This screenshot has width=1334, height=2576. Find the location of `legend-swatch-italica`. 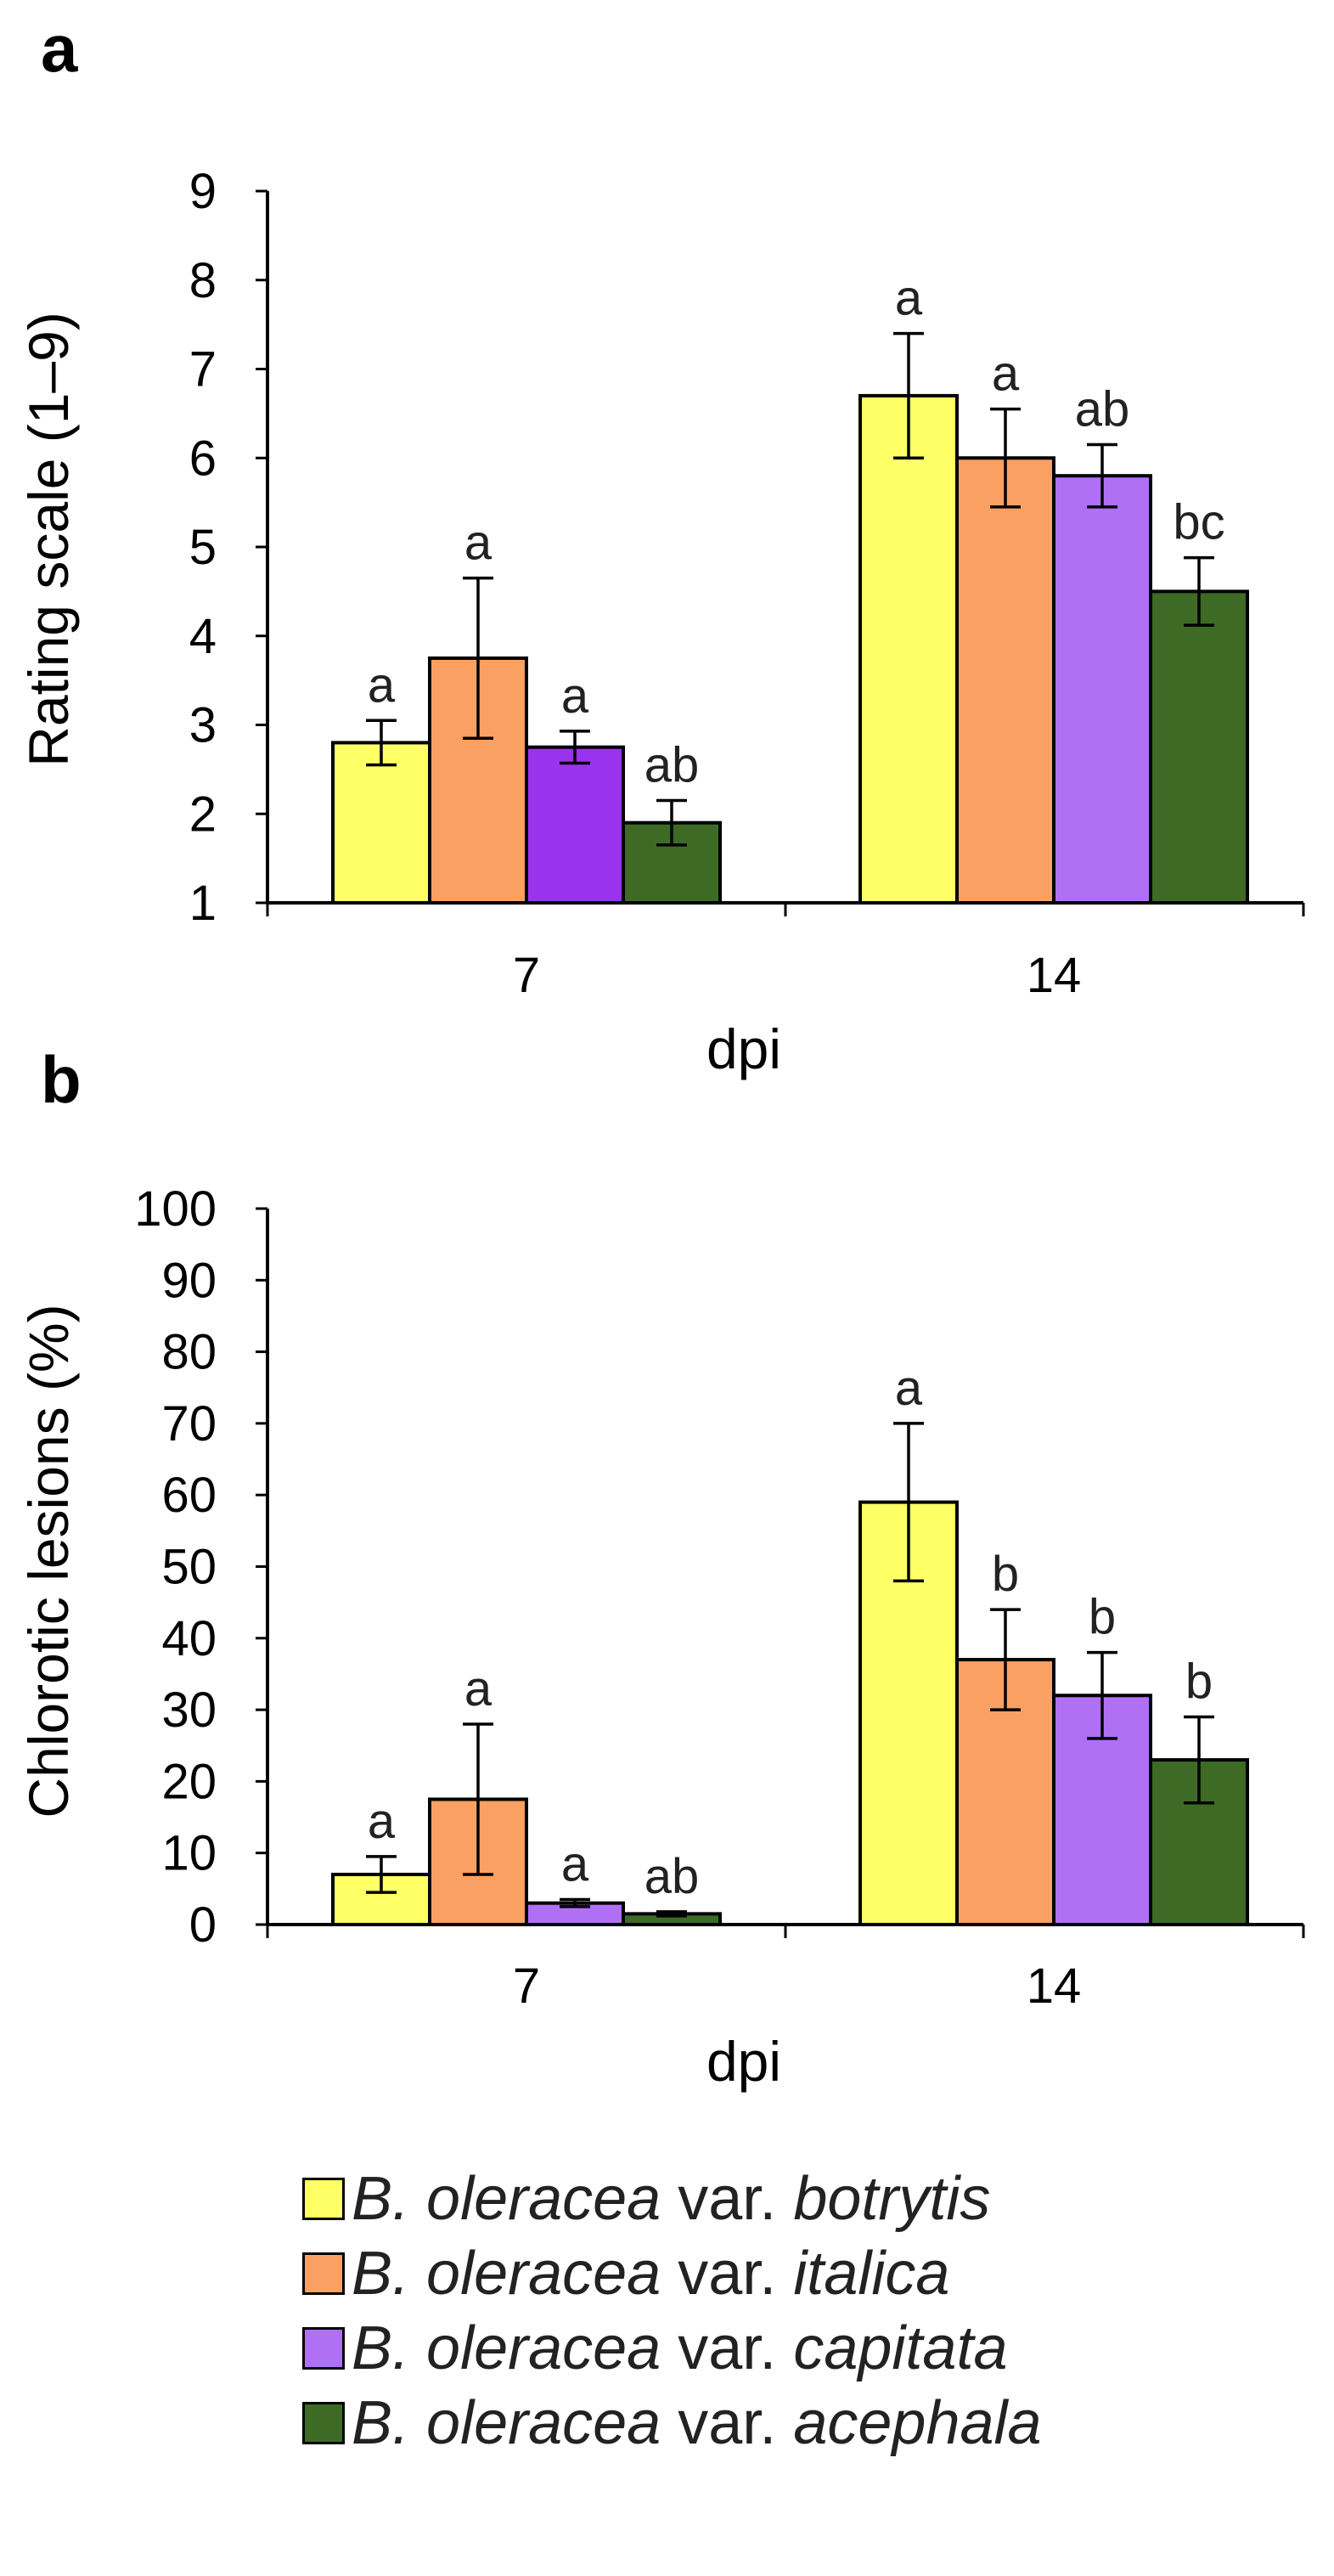

legend-swatch-italica is located at coordinates (323, 2273).